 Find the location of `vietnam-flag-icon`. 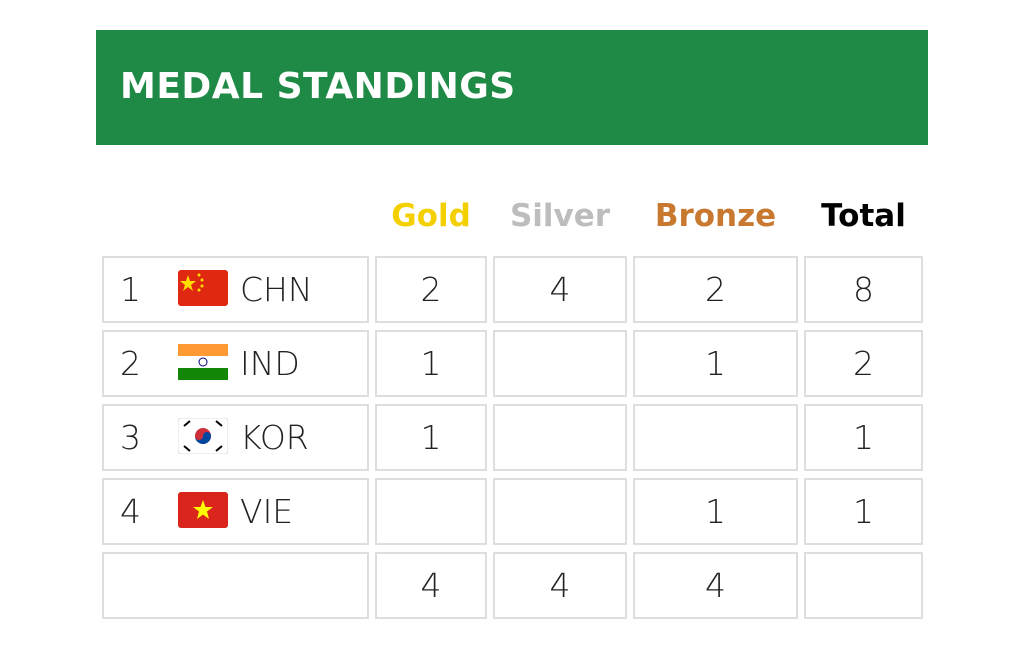

vietnam-flag-icon is located at coordinates (203, 510).